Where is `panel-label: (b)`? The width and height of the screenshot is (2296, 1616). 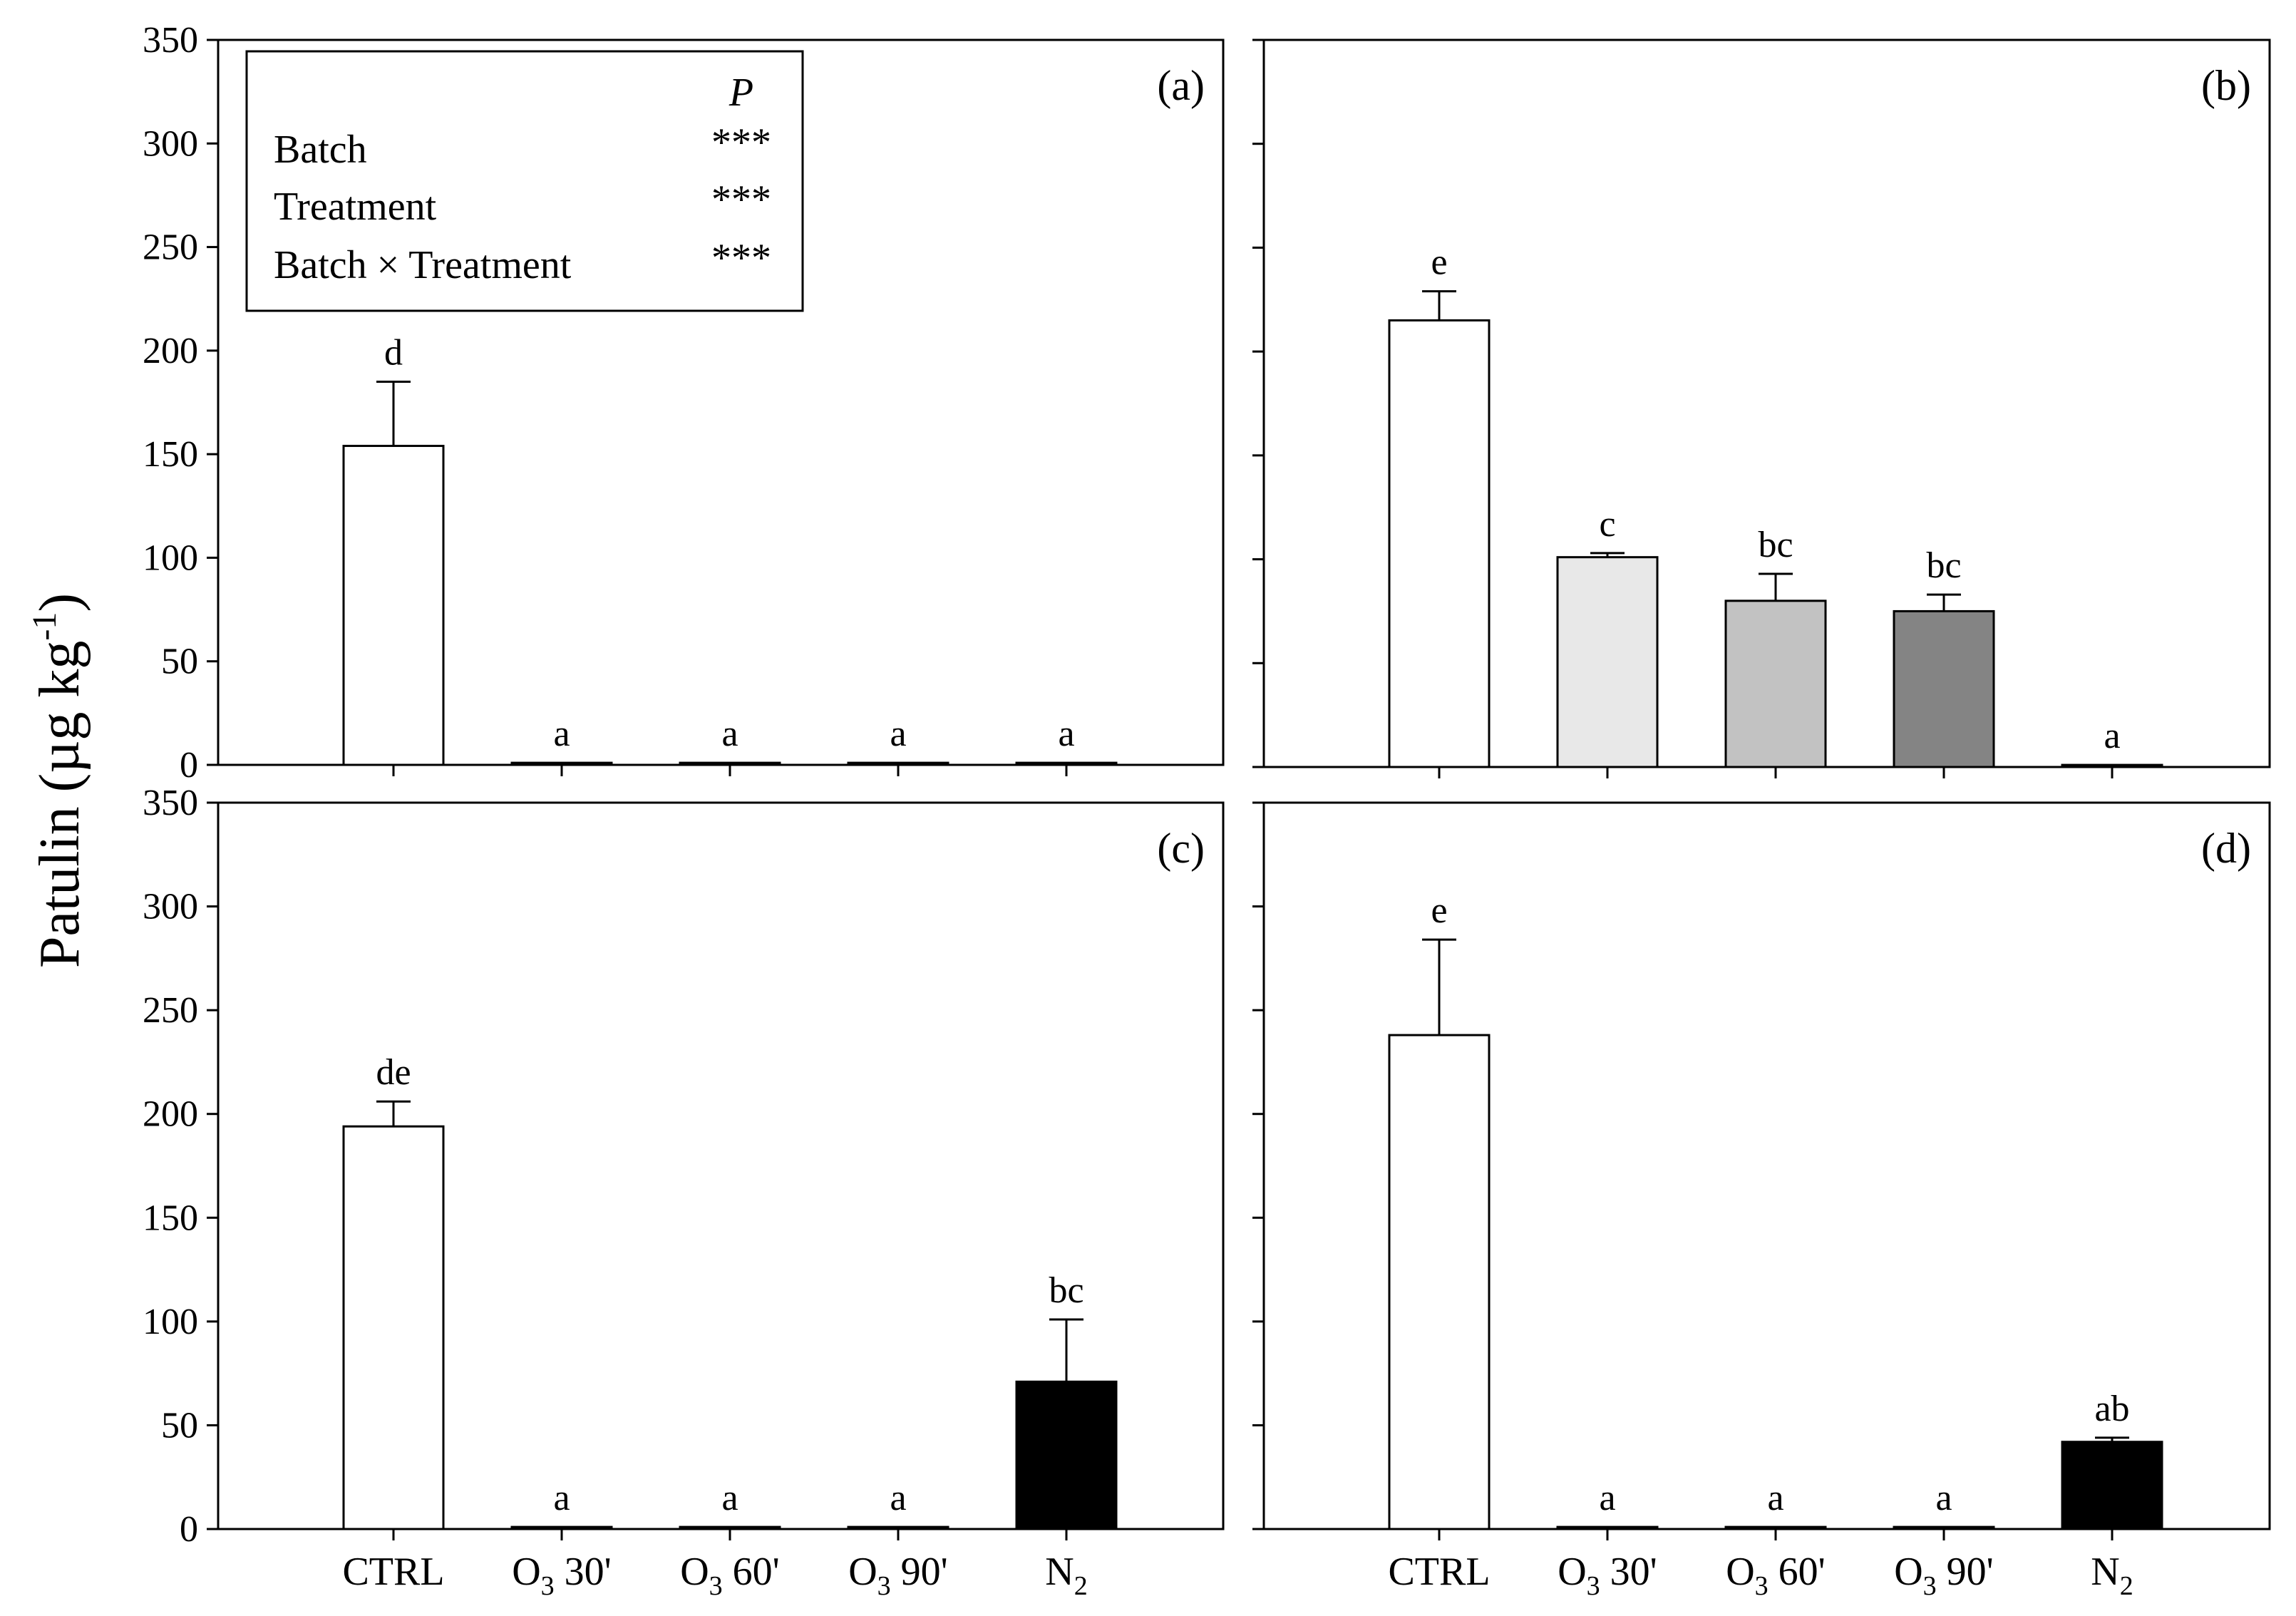 panel-label: (b) is located at coordinates (2226, 85).